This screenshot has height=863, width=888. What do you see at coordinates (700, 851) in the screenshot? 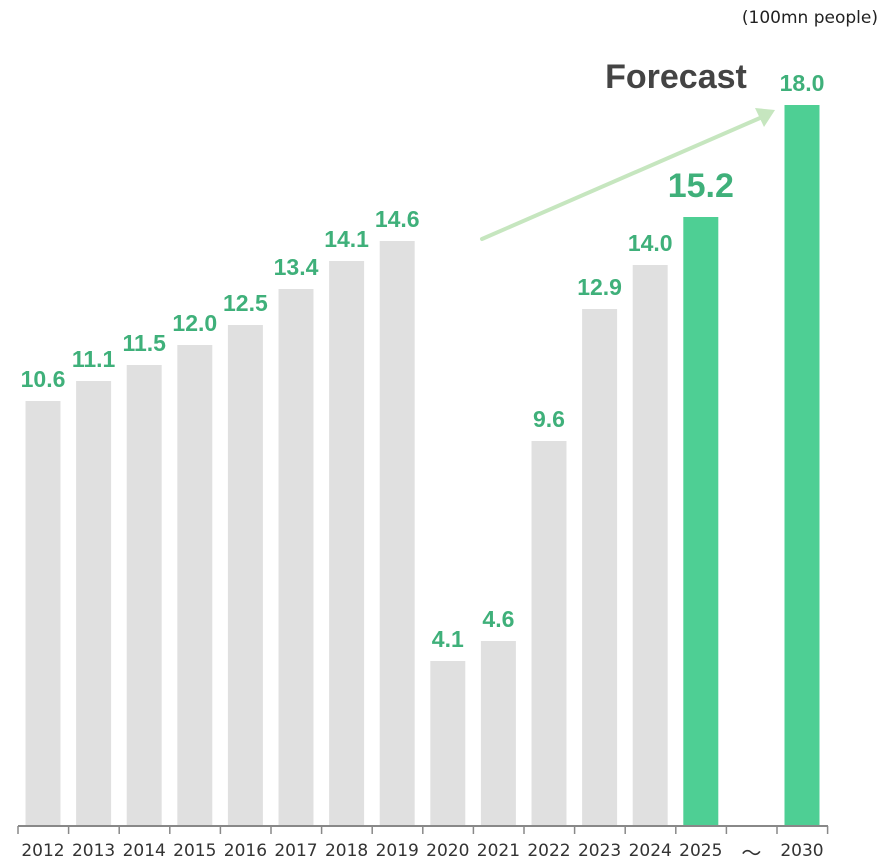
I see `x-tick-label-2025: 2025` at bounding box center [700, 851].